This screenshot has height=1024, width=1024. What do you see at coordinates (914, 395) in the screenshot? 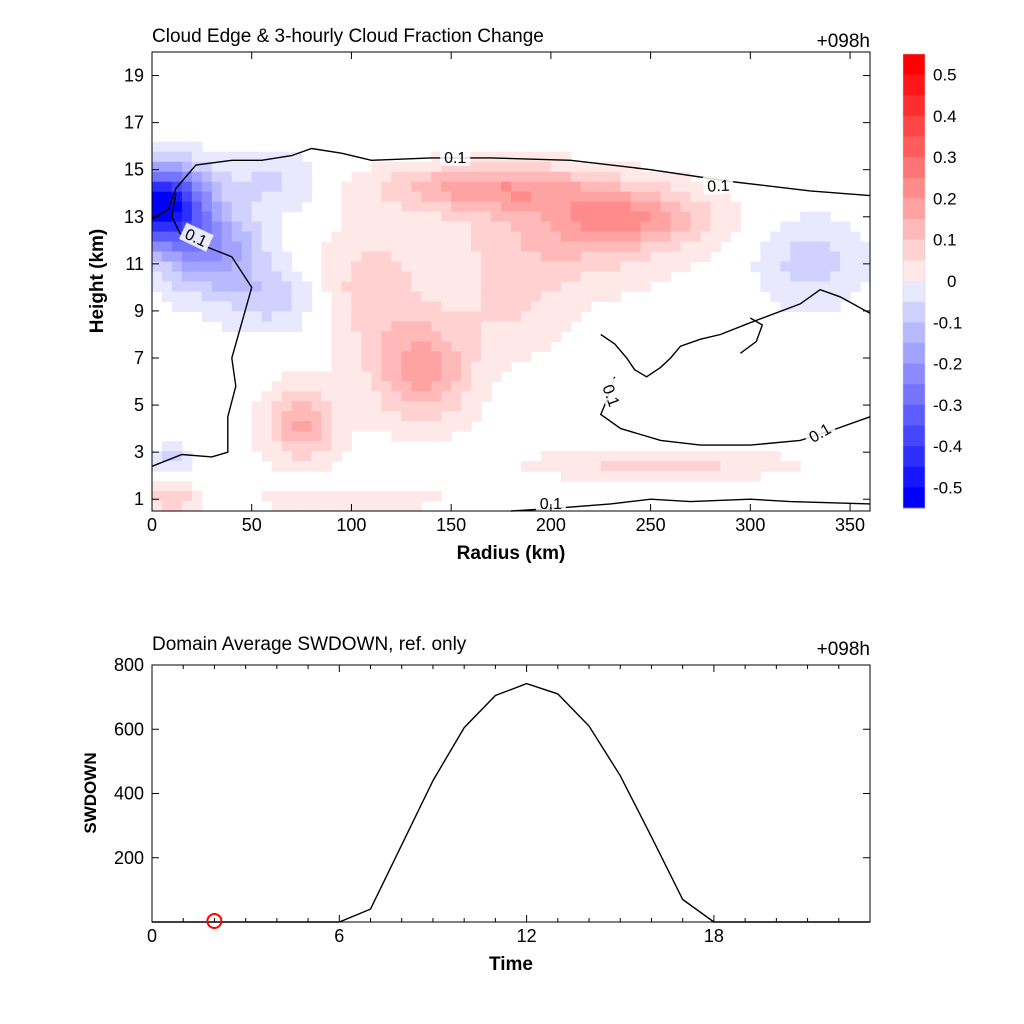
I see `colorbar-band` at bounding box center [914, 395].